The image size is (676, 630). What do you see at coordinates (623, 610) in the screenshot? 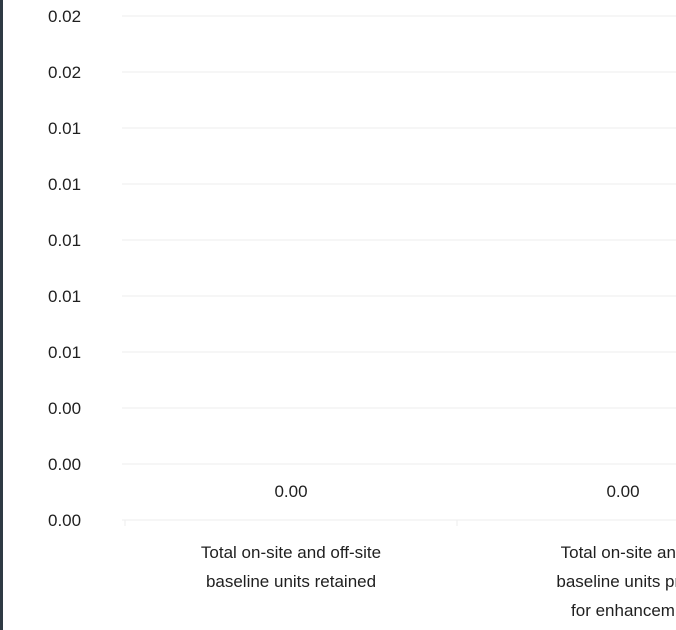
I see `x-category-label: for enhancem` at bounding box center [623, 610].